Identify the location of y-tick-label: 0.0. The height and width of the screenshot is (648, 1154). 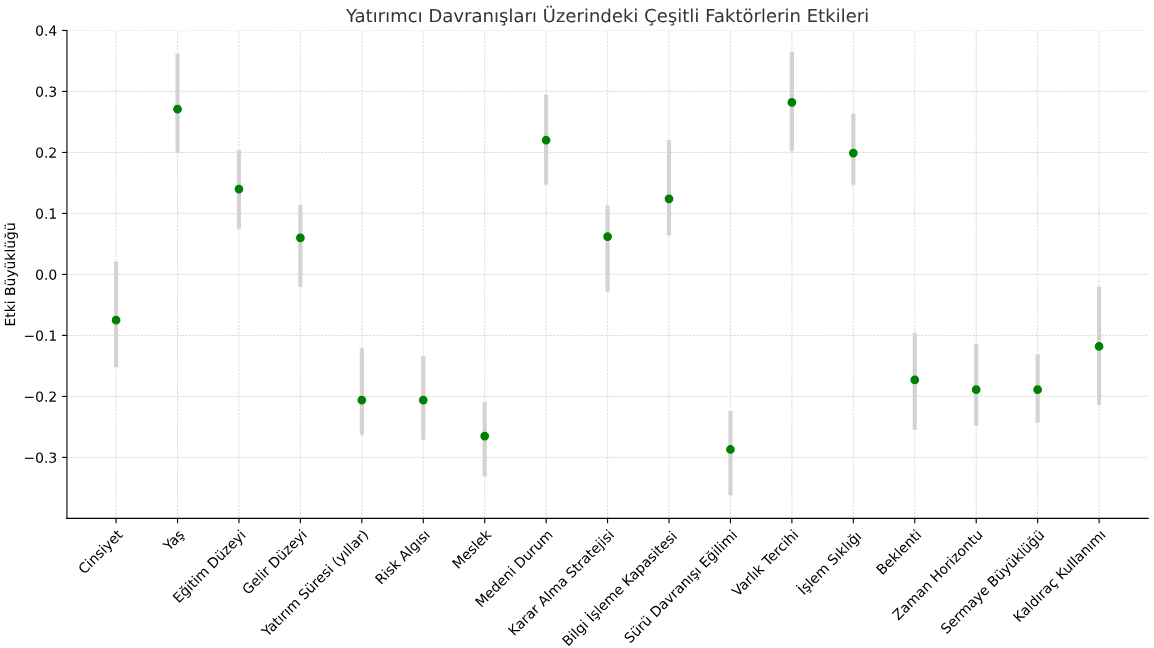
(46, 274).